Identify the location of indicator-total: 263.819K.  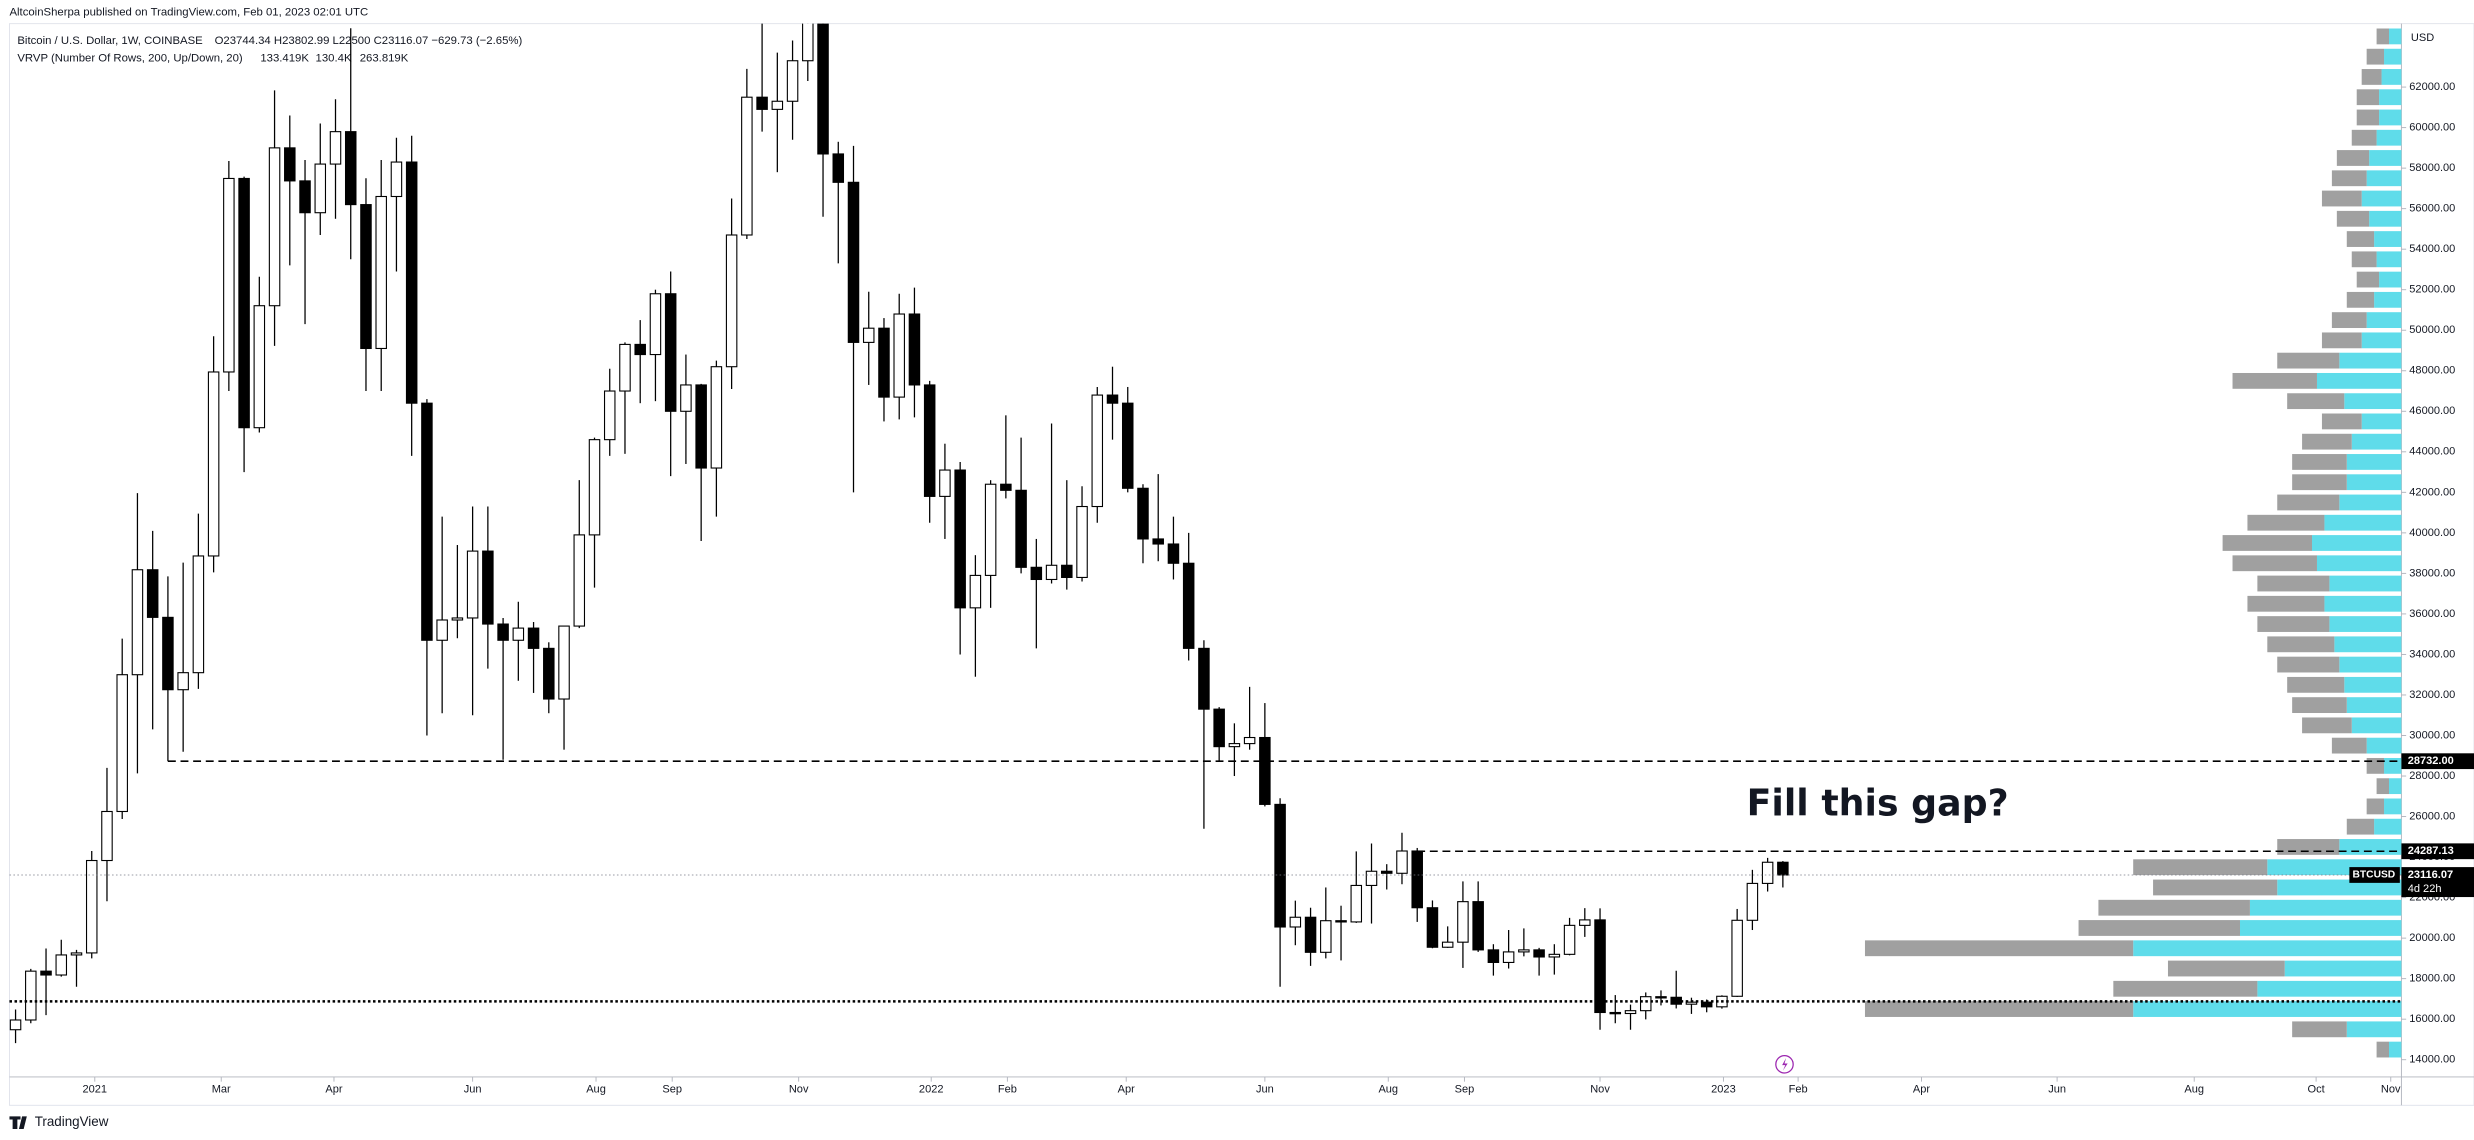
(384, 58).